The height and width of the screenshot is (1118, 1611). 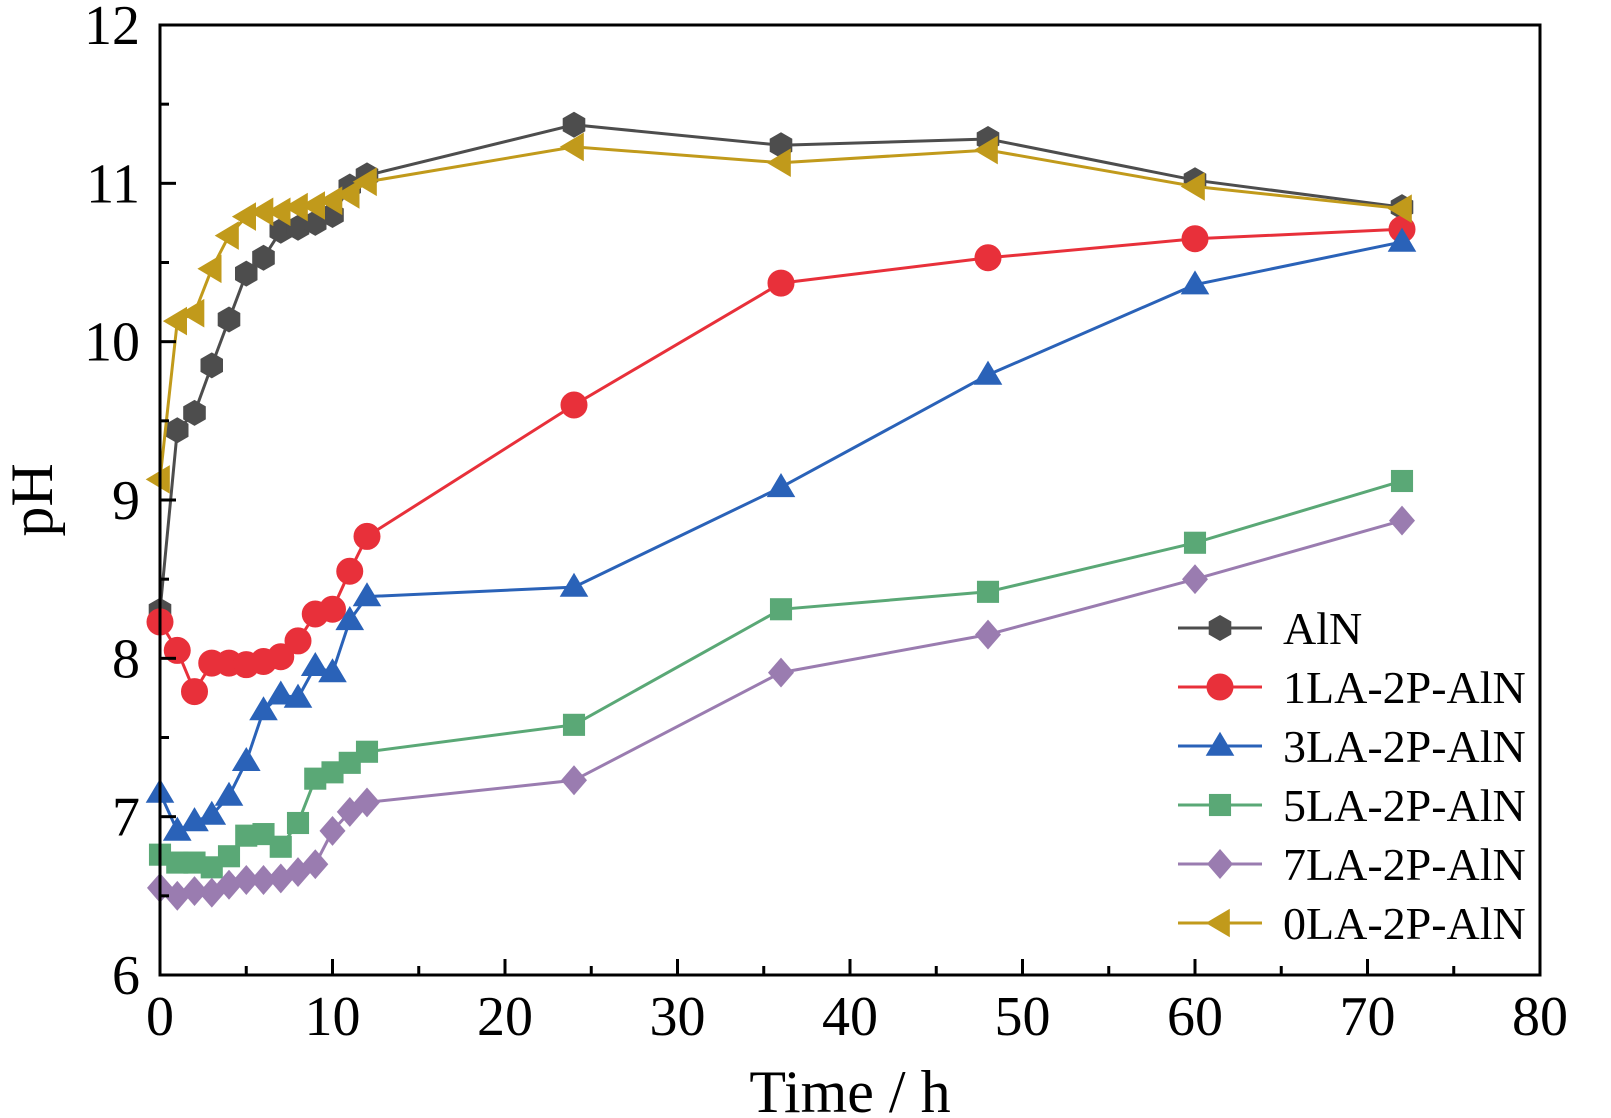 I want to click on y-tick-label: 6, so click(x=126, y=976).